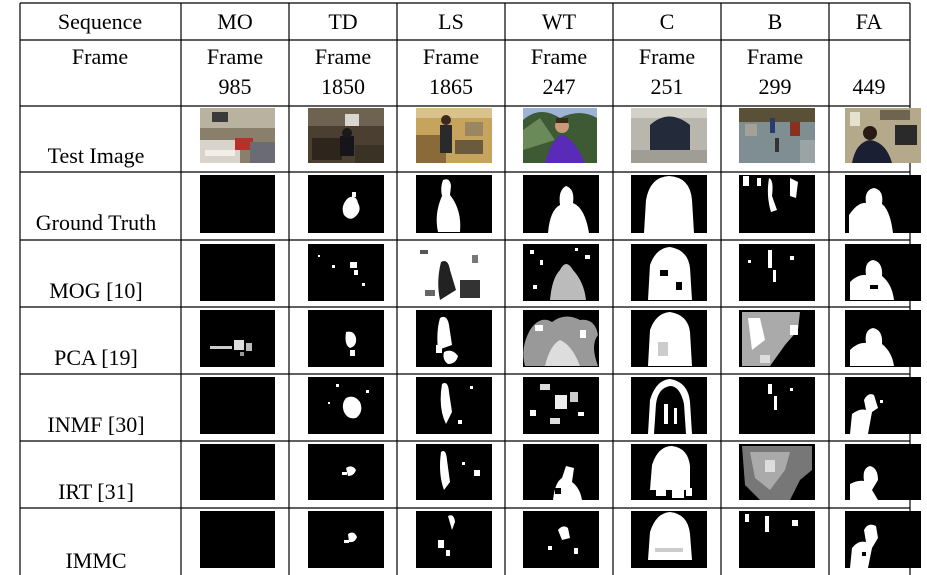  What do you see at coordinates (777, 204) in the screenshot?
I see `gt-b` at bounding box center [777, 204].